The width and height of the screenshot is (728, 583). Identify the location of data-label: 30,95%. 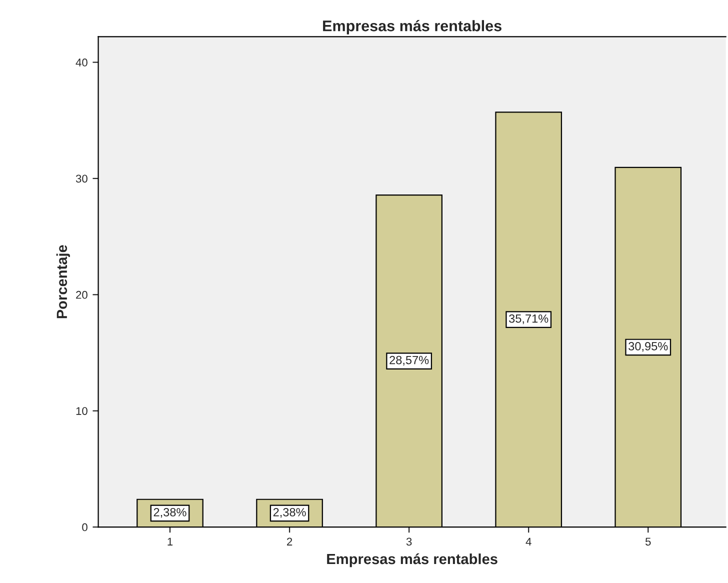
(648, 347).